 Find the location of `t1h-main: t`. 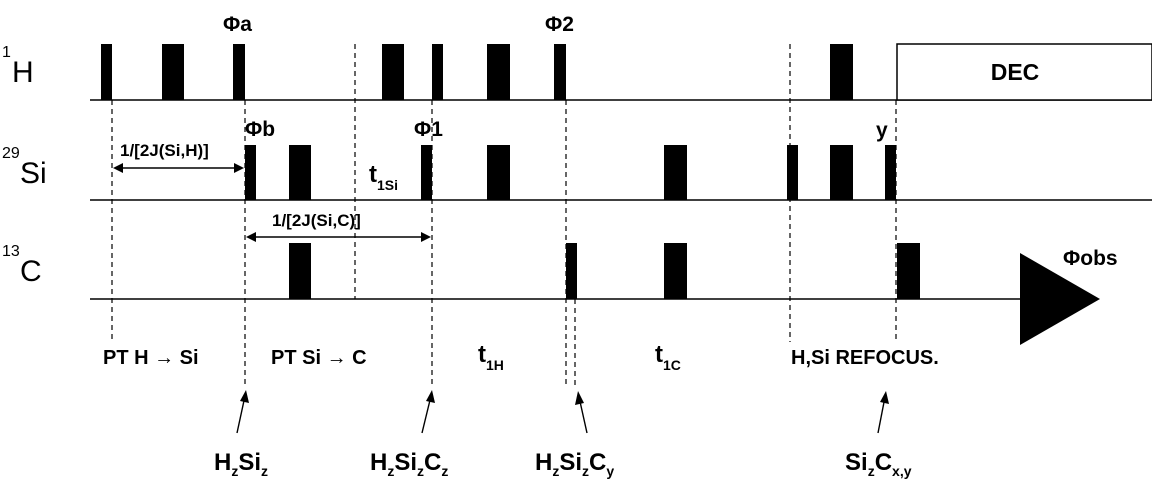

t1h-main: t is located at coordinates (482, 354).